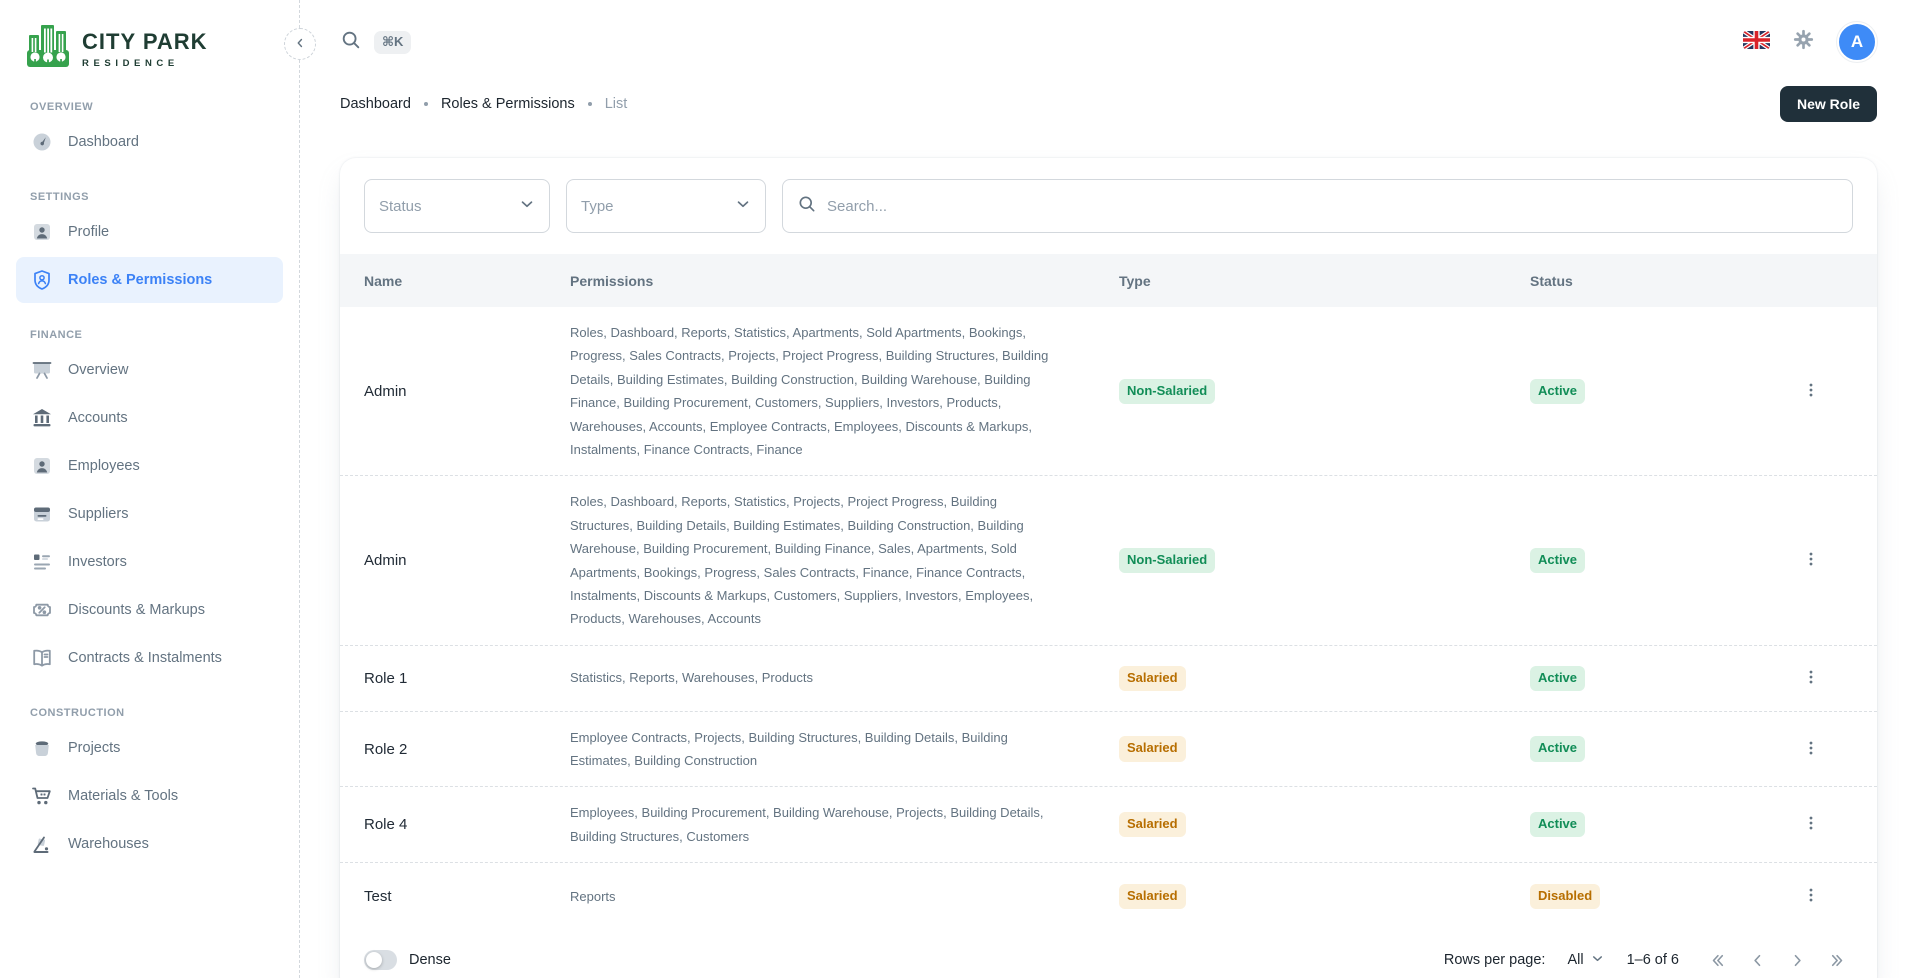 The image size is (1920, 978). I want to click on gear-icon, so click(1803, 42).